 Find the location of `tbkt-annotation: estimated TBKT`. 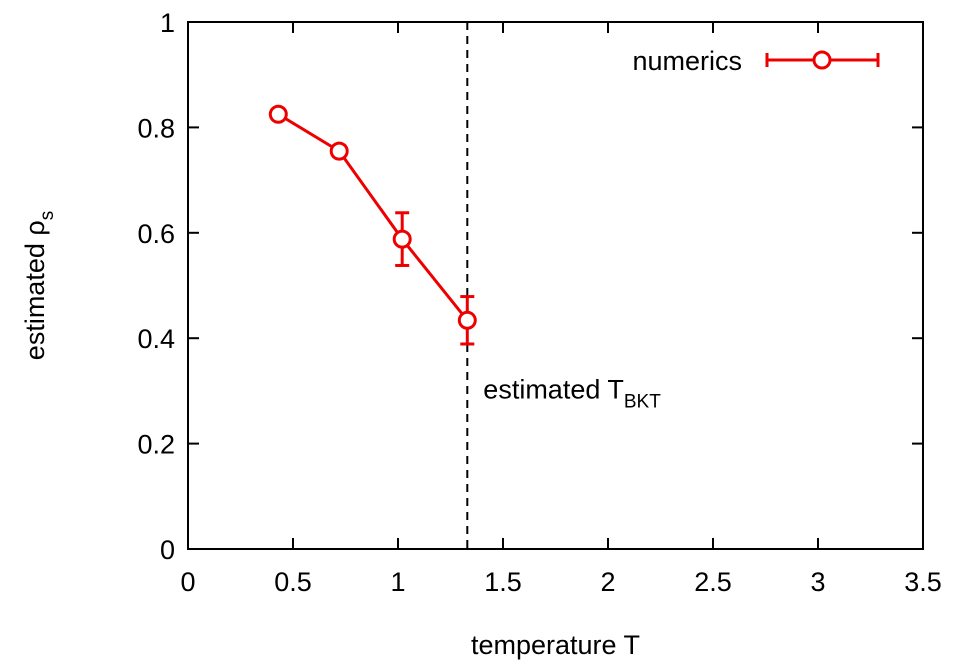

tbkt-annotation: estimated TBKT is located at coordinates (572, 393).